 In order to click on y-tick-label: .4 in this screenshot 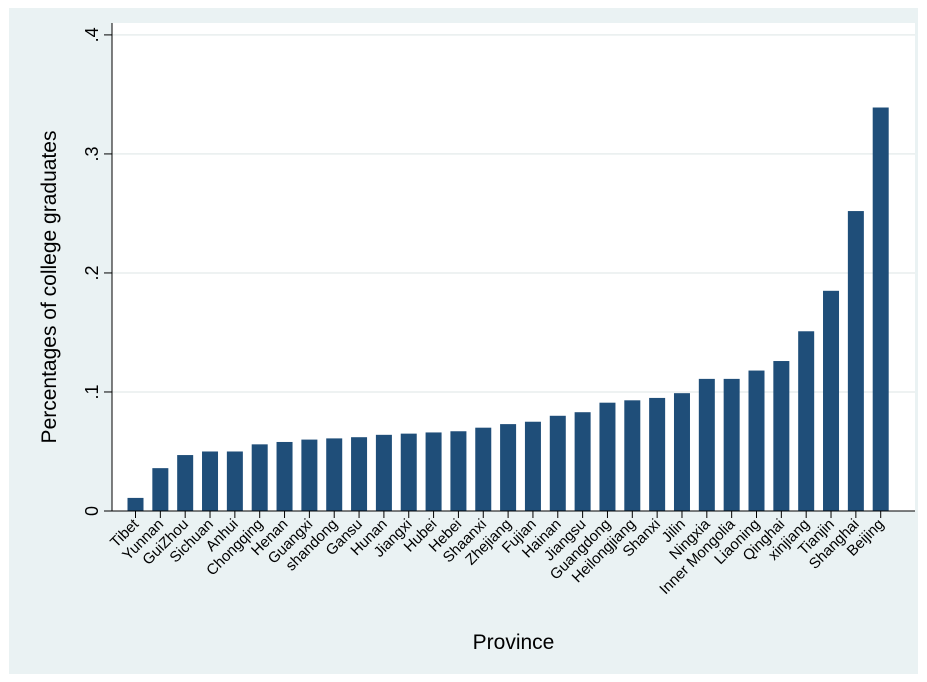, I will do `click(92, 34)`.